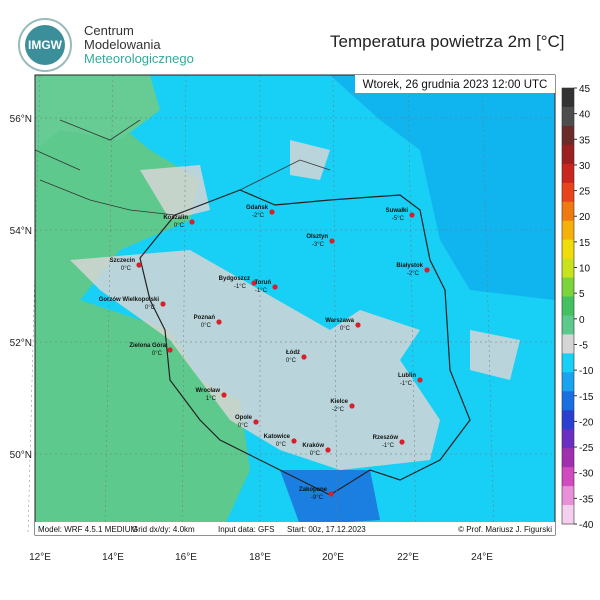  Describe the element at coordinates (318, 245) in the screenshot. I see `city-temp: -3°C` at that location.